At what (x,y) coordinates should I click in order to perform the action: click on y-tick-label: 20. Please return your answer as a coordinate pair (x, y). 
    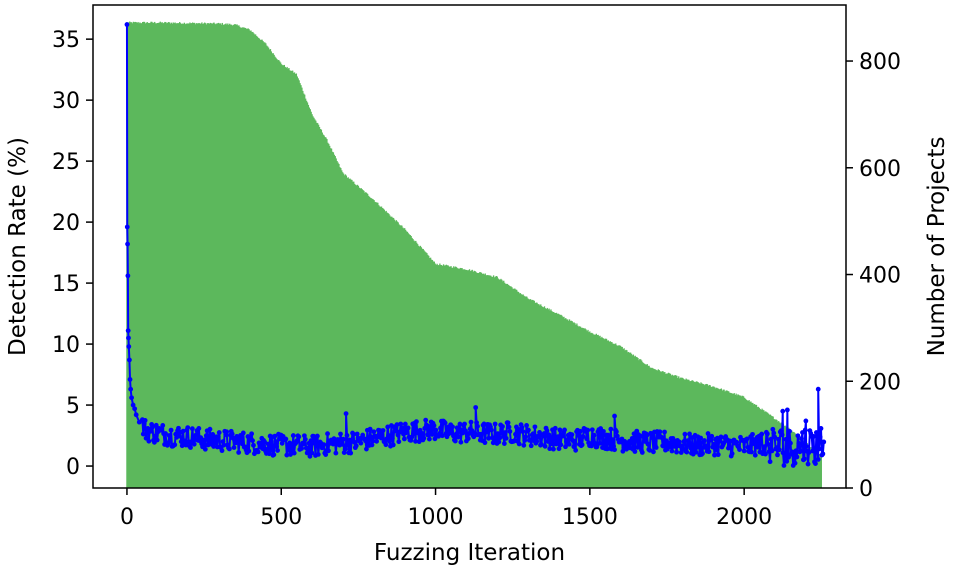
    Looking at the image, I should click on (66, 223).